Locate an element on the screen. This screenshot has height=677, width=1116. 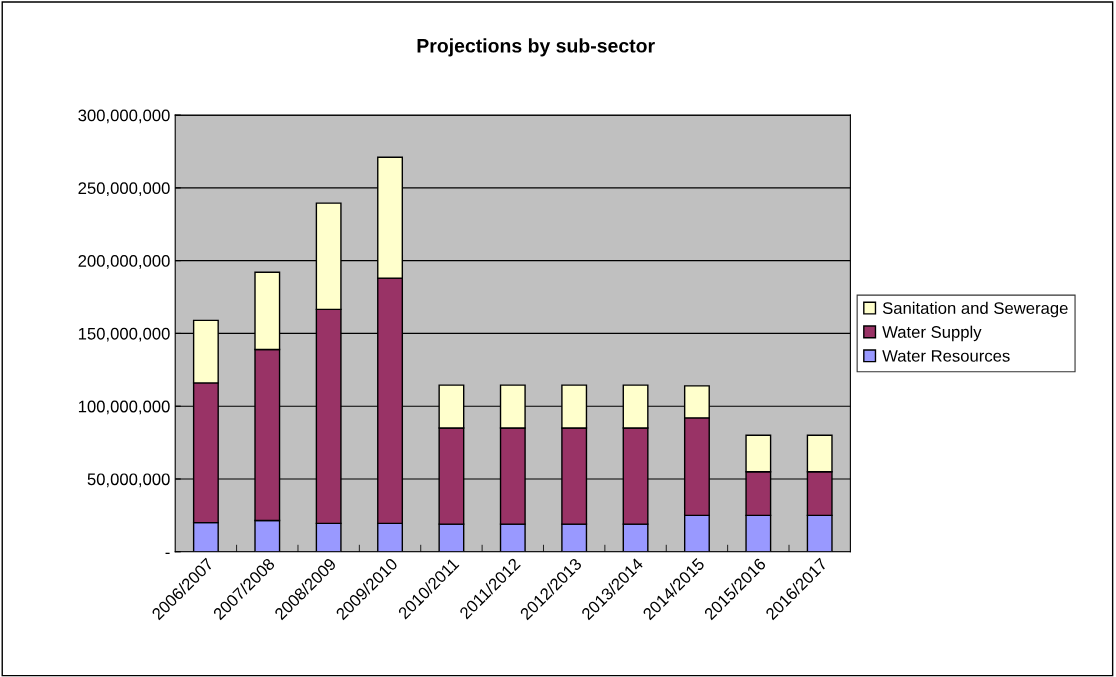
y-tick-label: 50,000,000 is located at coordinates (128, 480).